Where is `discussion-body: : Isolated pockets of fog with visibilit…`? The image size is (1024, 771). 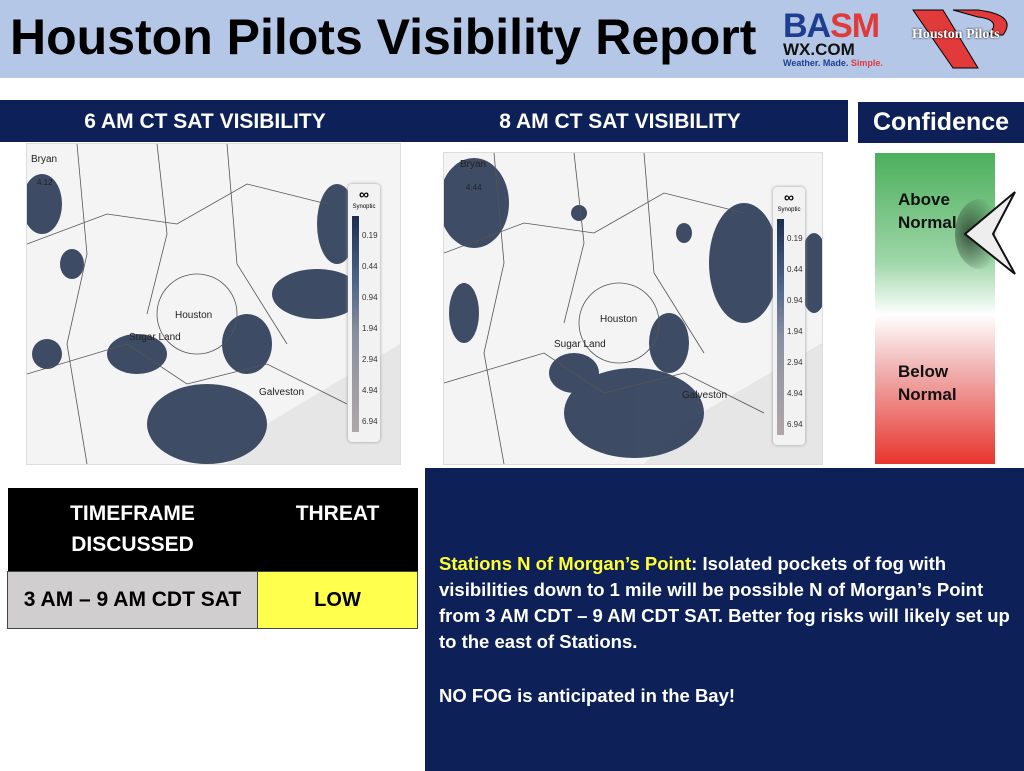
discussion-body: : Isolated pockets of fog with visibilit… is located at coordinates (724, 602).